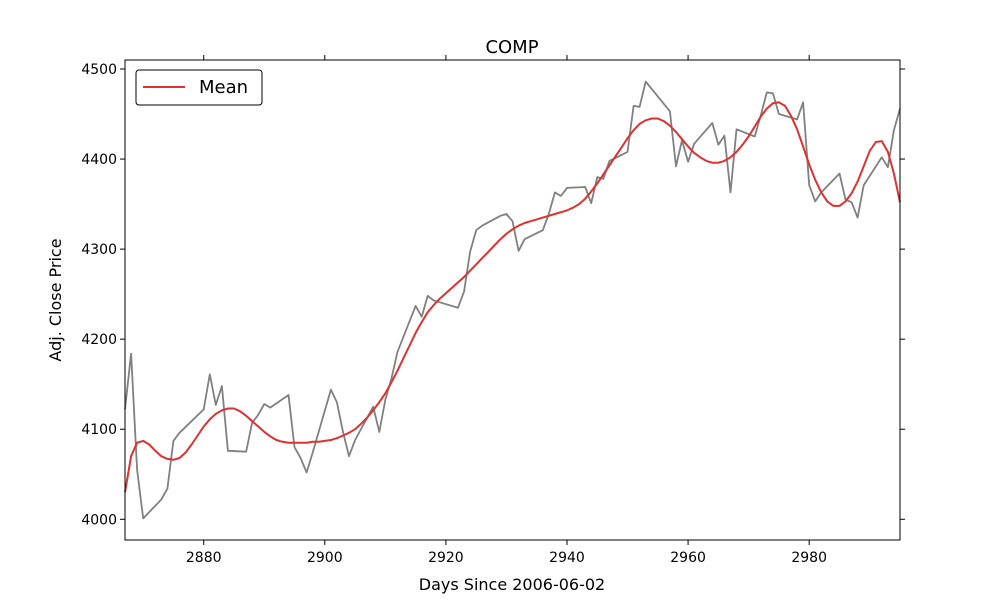 This screenshot has width=1000, height=600. Describe the element at coordinates (223, 87) in the screenshot. I see `legend-label-mean: Mean` at that location.